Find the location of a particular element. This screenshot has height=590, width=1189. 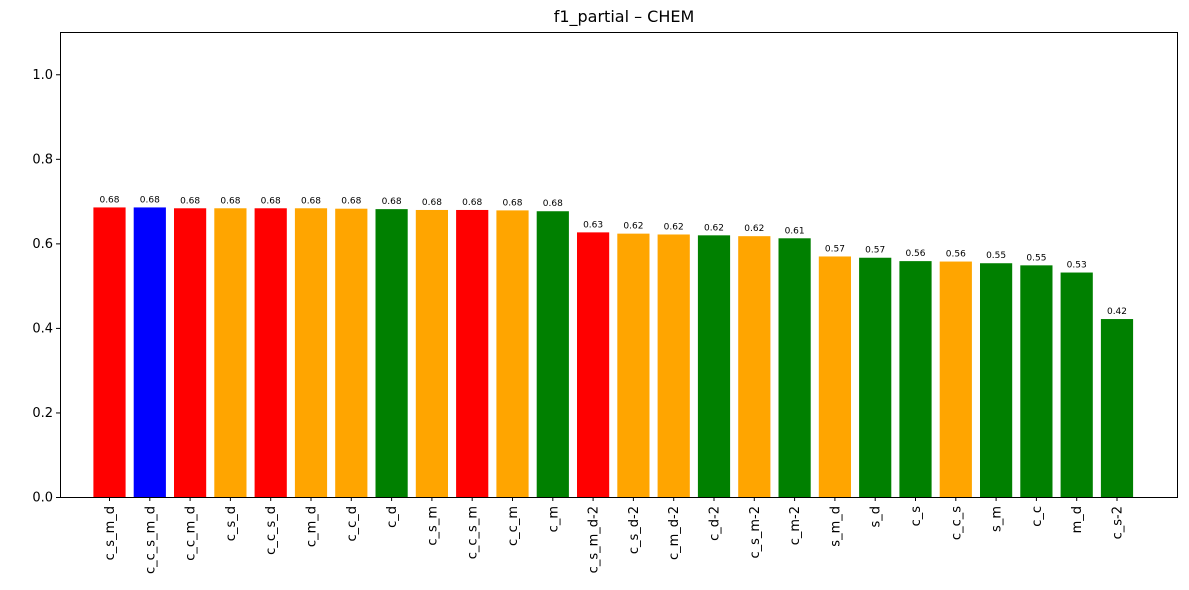

bar-c_s_d is located at coordinates (230, 352).